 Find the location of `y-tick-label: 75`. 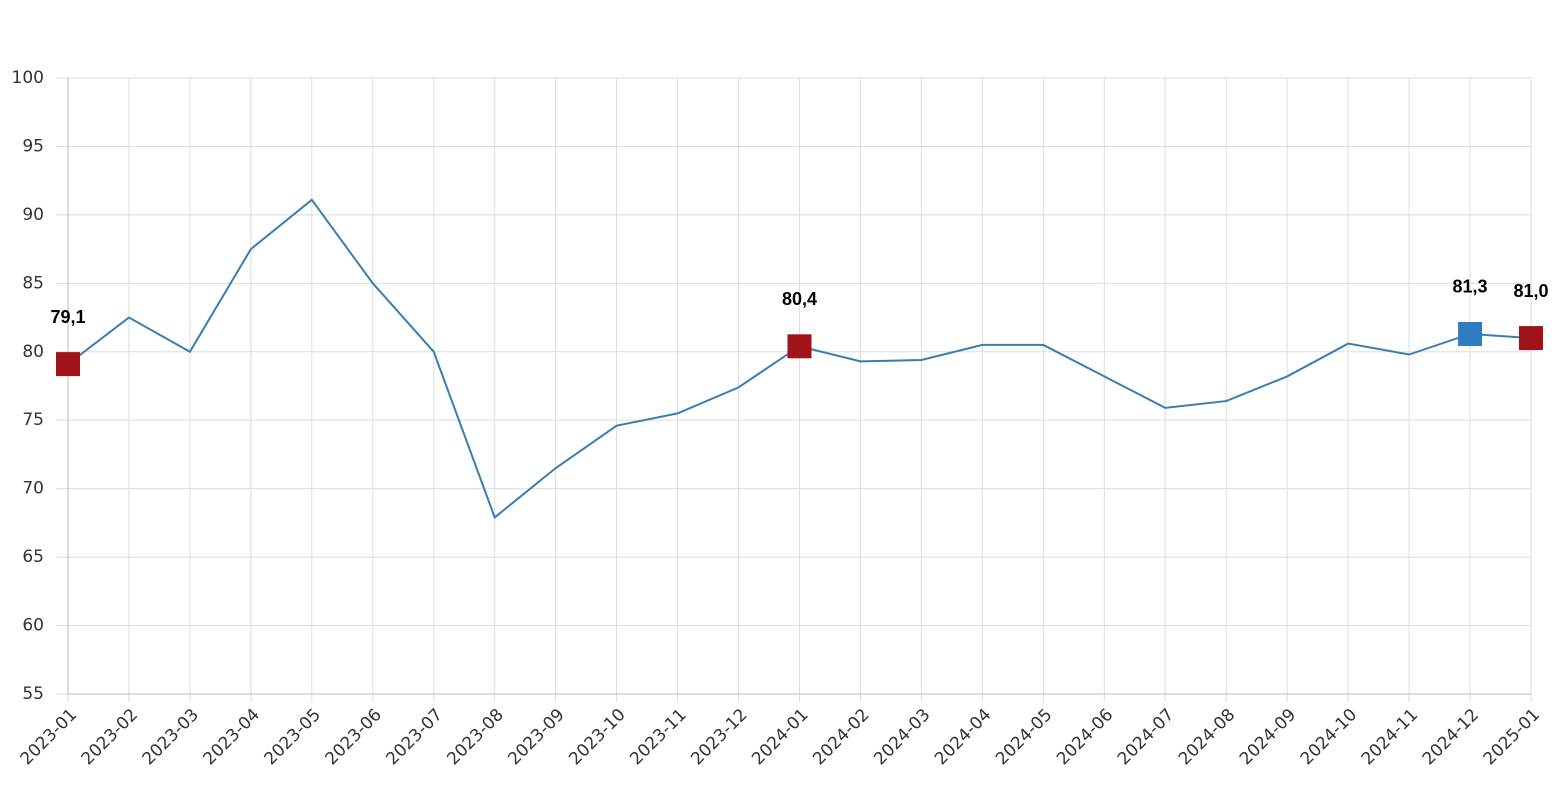

y-tick-label: 75 is located at coordinates (33, 420).